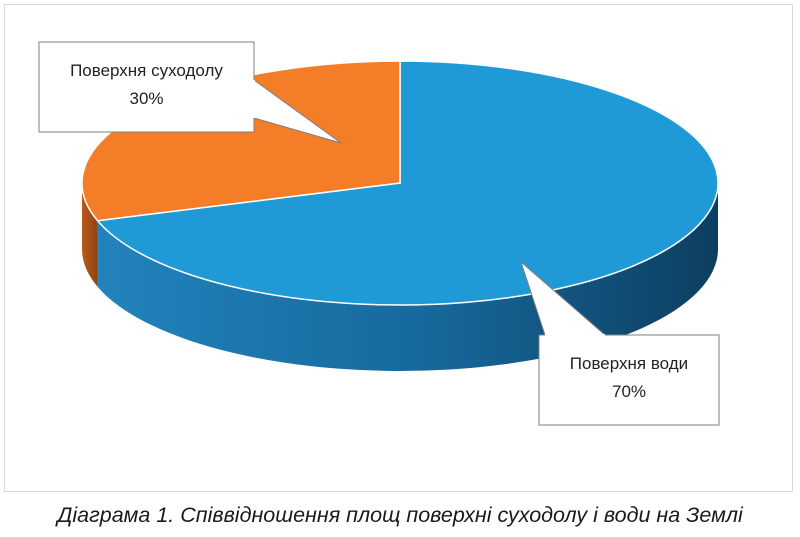  Describe the element at coordinates (146, 70) in the screenshot. I see `data-label-land-name: Поверхня суходолу` at that location.